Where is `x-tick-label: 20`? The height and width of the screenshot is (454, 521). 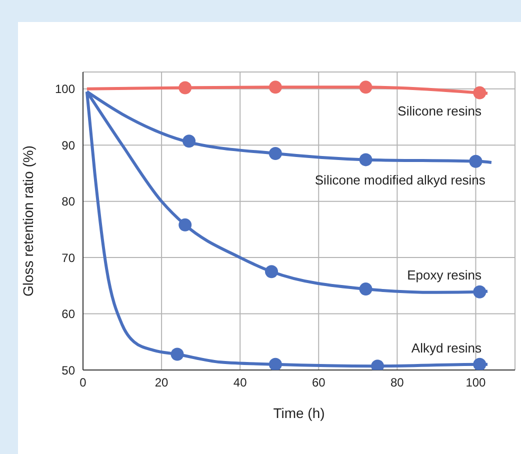 x-tick-label: 20 is located at coordinates (161, 383).